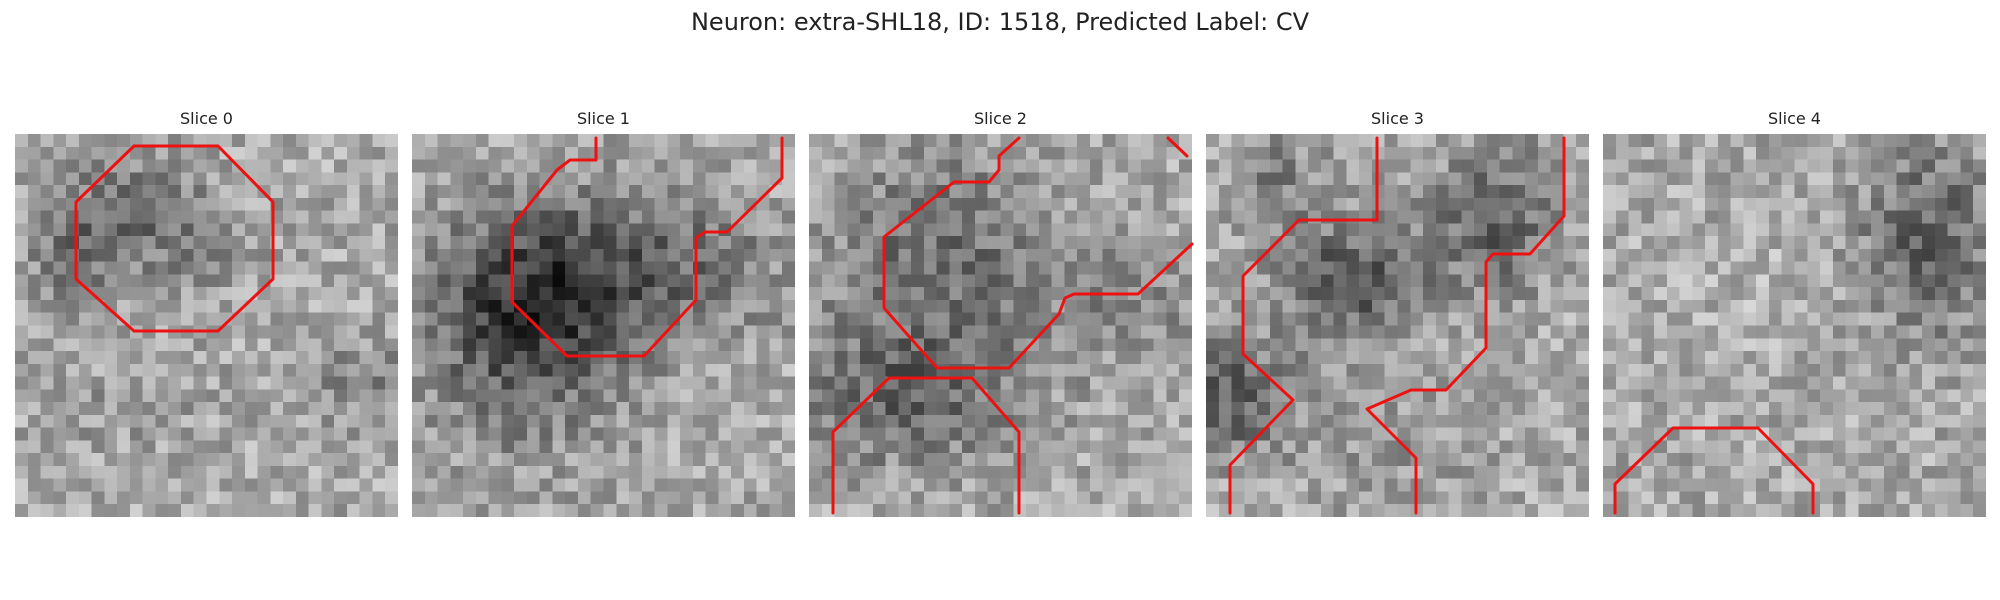 This screenshot has height=600, width=2000. What do you see at coordinates (603, 118) in the screenshot?
I see `slice-title-1: Slice 1` at bounding box center [603, 118].